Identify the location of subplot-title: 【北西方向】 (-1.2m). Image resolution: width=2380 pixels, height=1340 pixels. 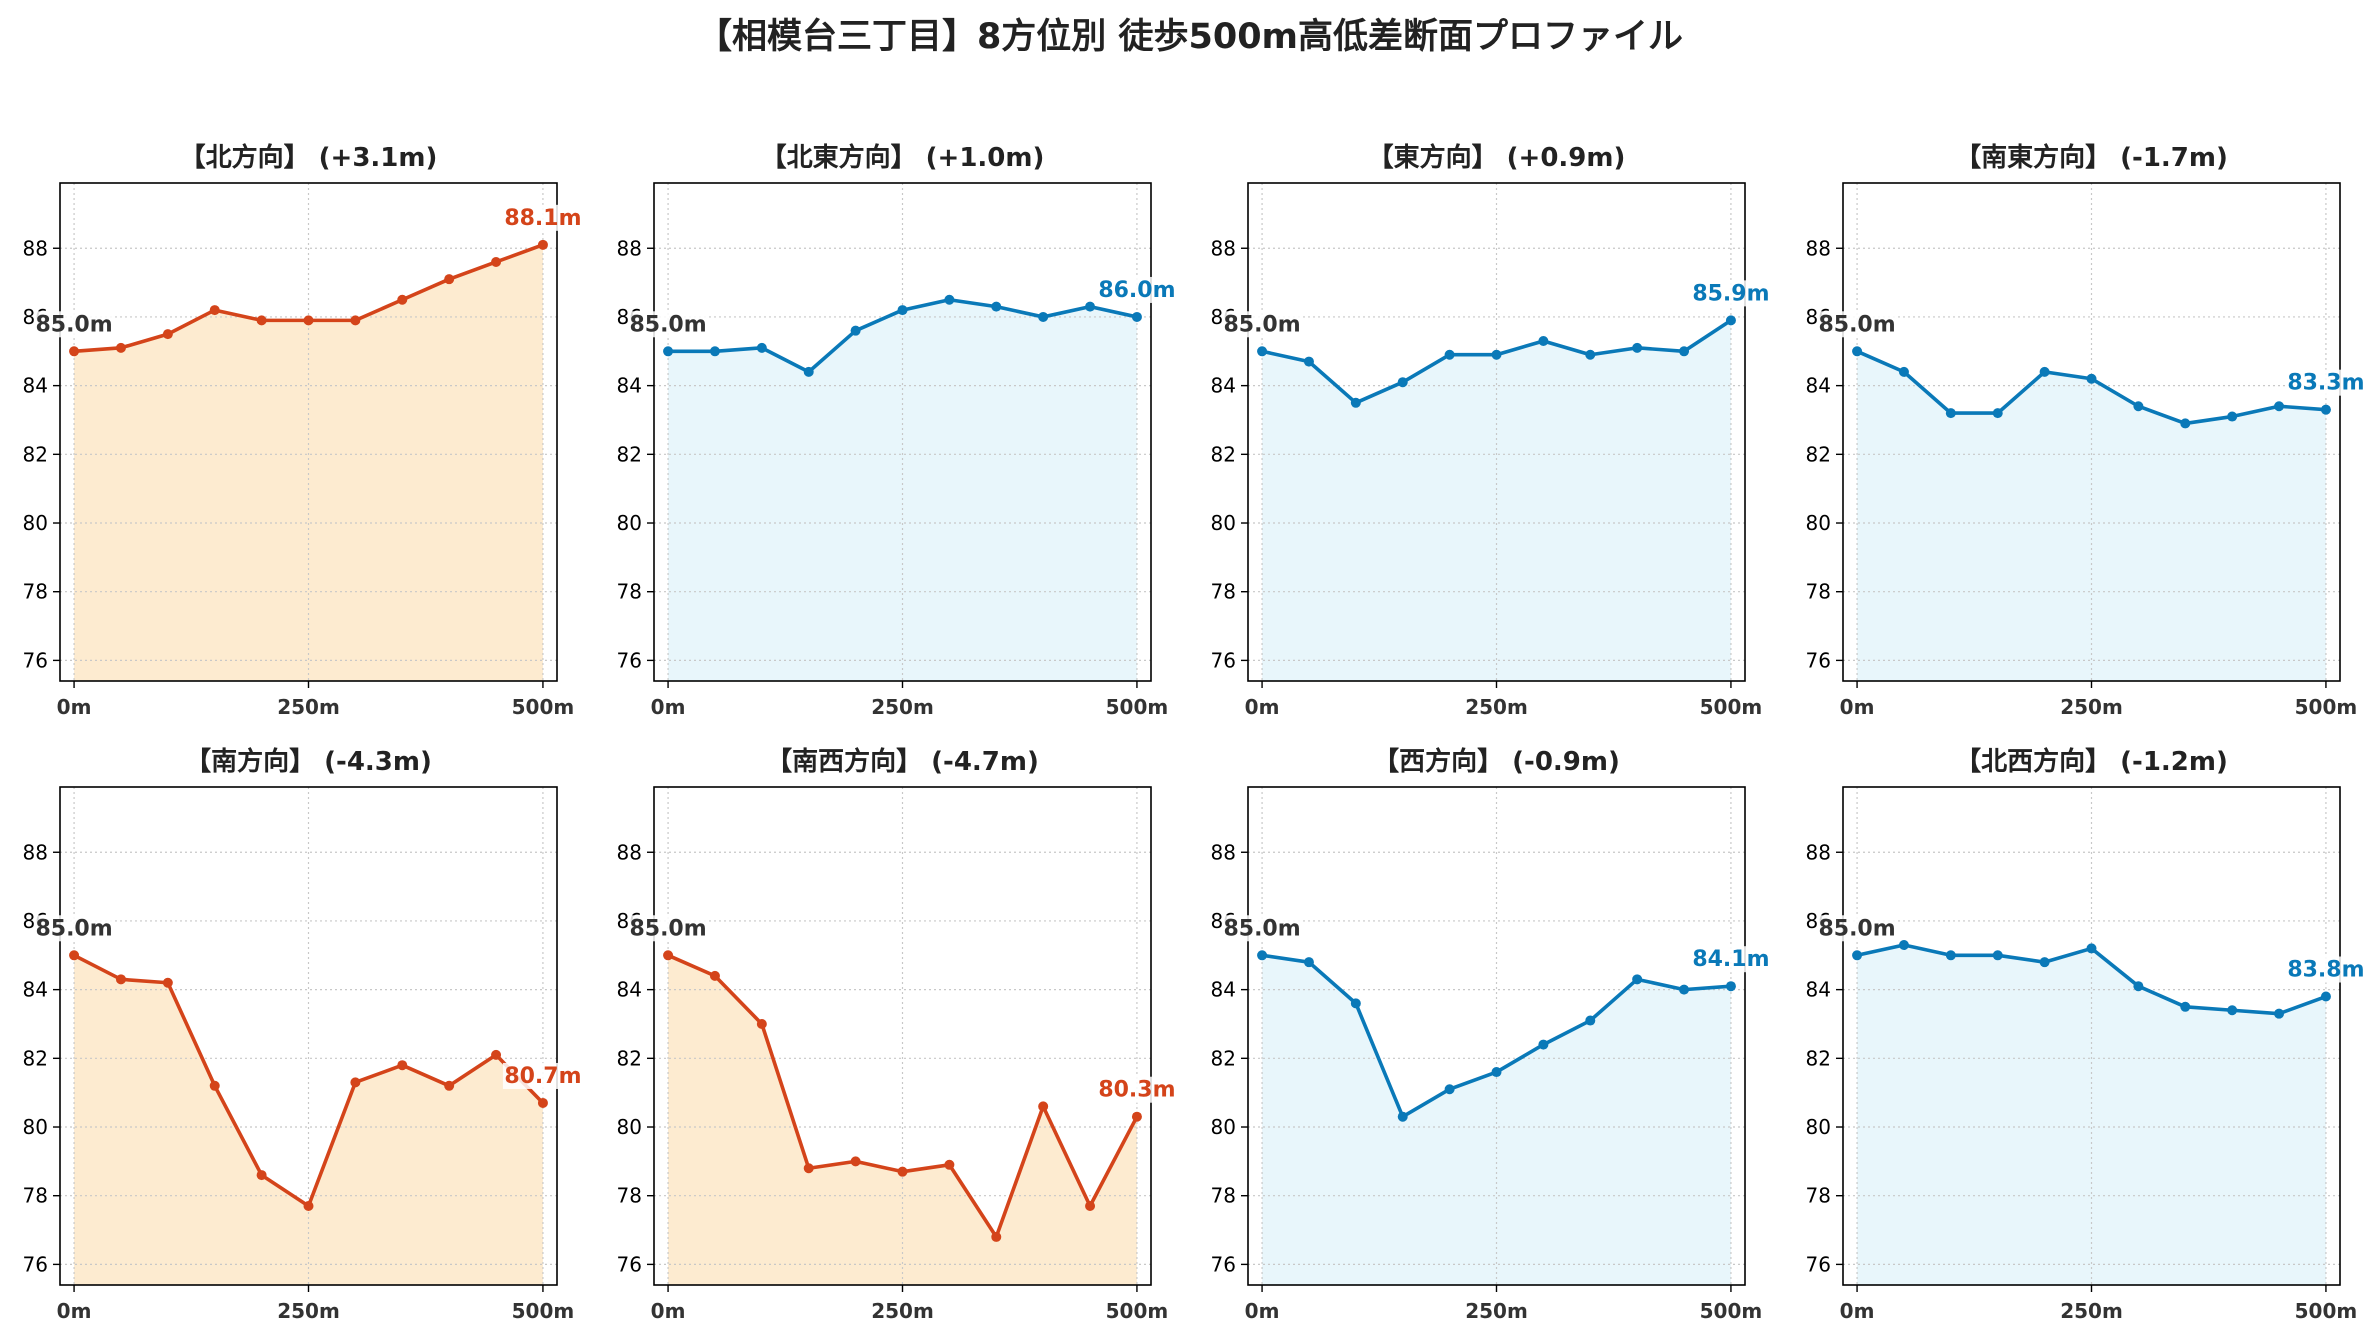
(2091, 761).